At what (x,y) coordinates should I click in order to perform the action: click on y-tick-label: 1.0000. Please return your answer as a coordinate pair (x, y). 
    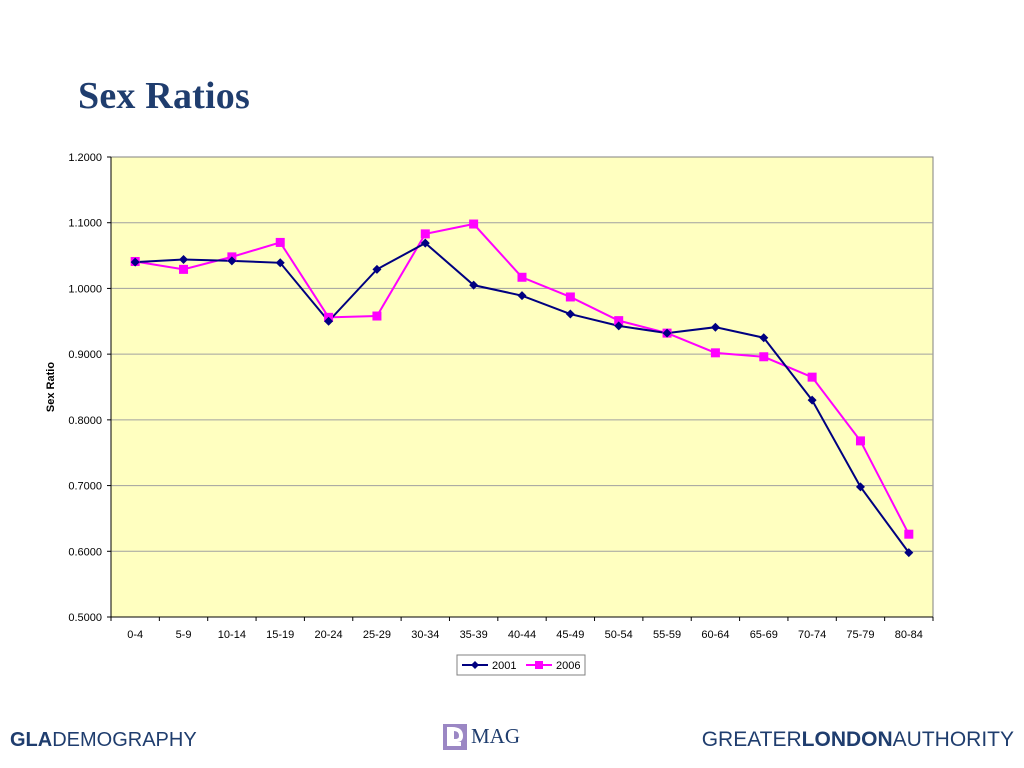
    Looking at the image, I should click on (85, 289).